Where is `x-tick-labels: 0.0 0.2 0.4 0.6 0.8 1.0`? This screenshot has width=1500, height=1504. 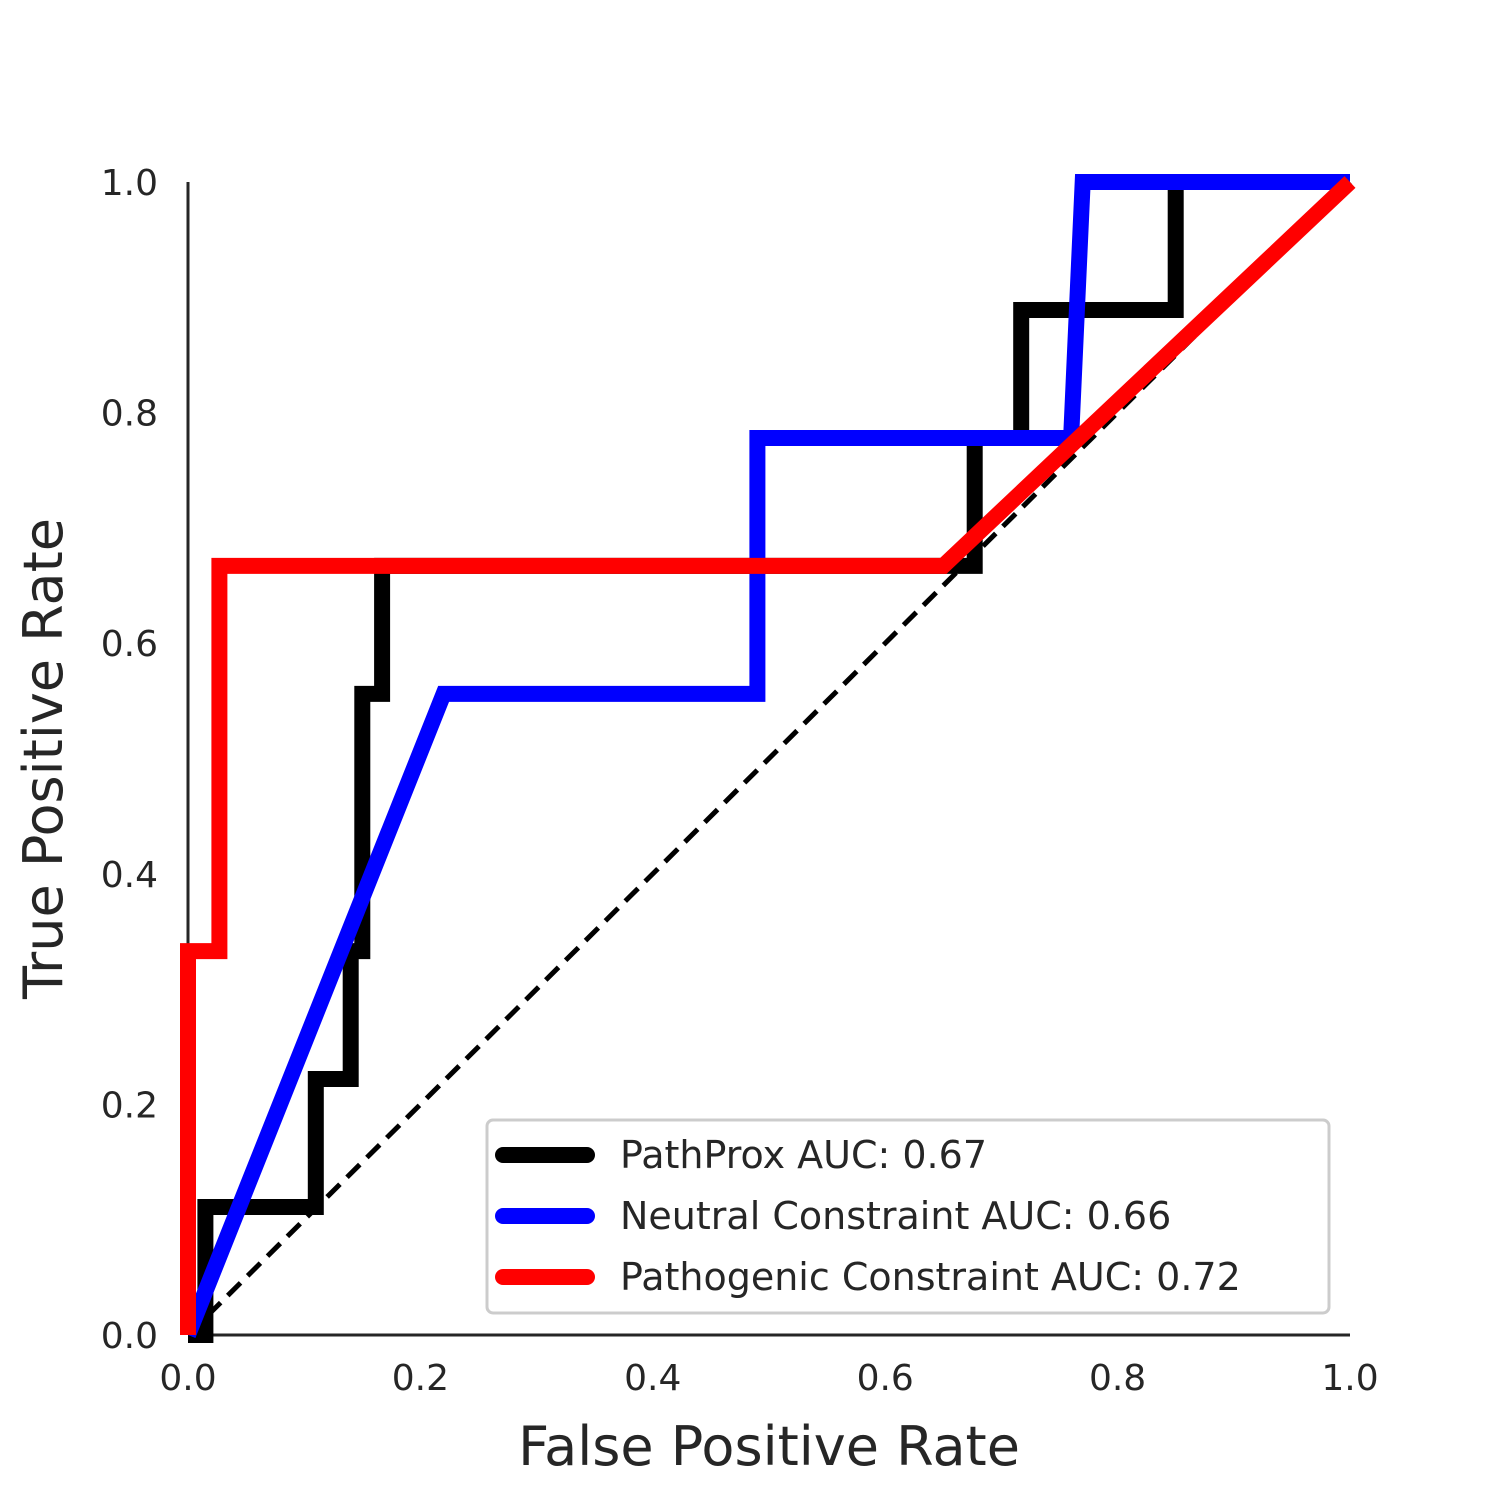 x-tick-labels: 0.0 0.2 0.4 0.6 0.8 1.0 is located at coordinates (768, 1378).